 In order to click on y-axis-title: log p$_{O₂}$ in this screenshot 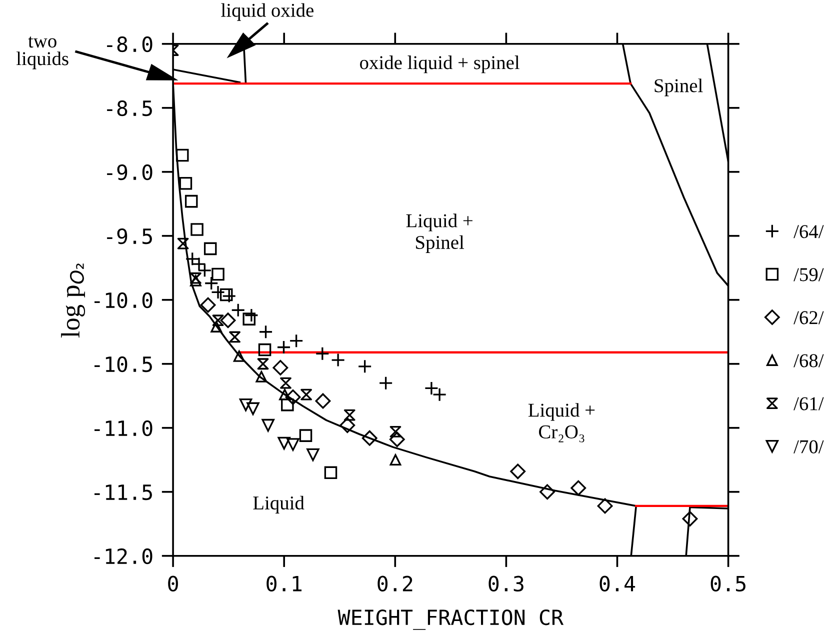, I will do `click(73, 301)`.